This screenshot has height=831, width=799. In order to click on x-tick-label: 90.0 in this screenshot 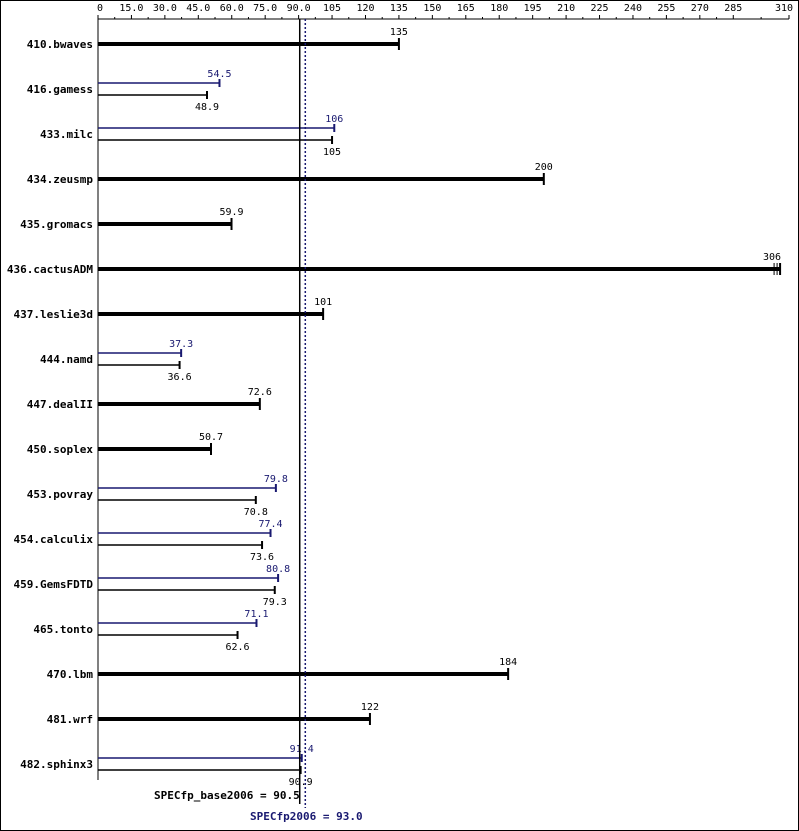, I will do `click(299, 8)`.